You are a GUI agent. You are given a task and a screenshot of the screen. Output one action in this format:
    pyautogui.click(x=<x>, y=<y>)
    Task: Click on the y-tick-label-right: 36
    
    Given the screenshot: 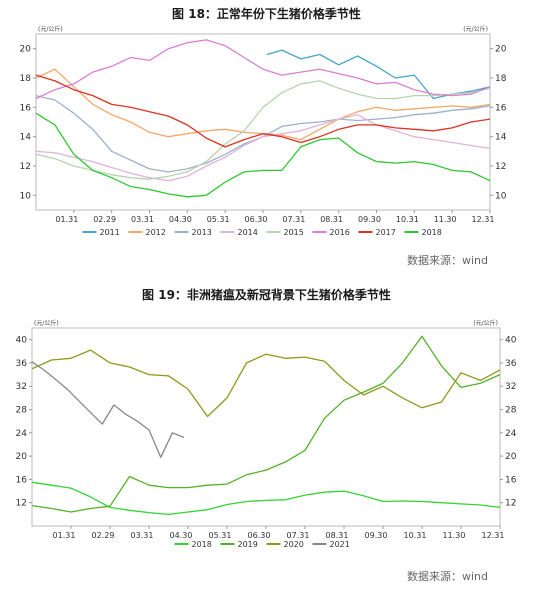 What is the action you would take?
    pyautogui.click(x=511, y=364)
    